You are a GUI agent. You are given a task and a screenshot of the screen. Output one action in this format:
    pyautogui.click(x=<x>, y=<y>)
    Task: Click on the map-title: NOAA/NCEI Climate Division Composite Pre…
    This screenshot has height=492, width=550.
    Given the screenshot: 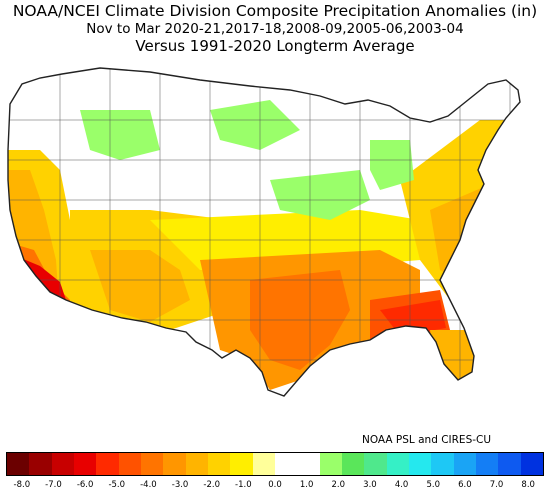 What is the action you would take?
    pyautogui.click(x=275, y=11)
    